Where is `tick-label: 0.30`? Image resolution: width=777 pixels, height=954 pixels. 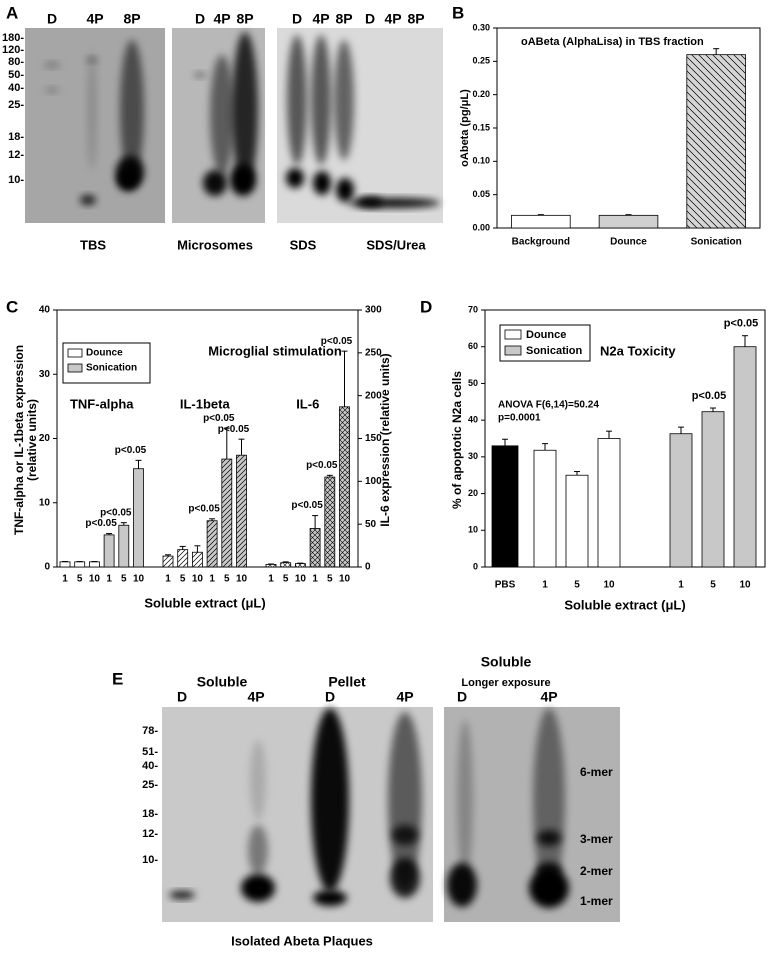 tick-label: 0.30 is located at coordinates (481, 27).